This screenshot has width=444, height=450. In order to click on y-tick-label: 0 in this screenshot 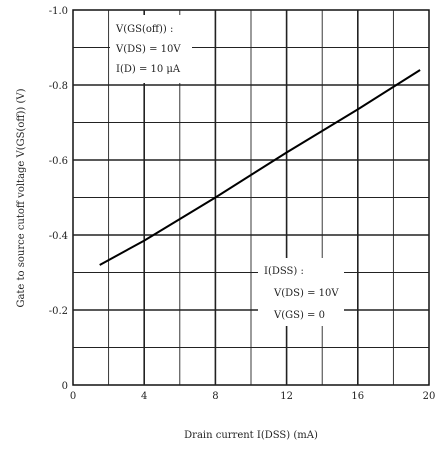, I will do `click(65, 386)`.